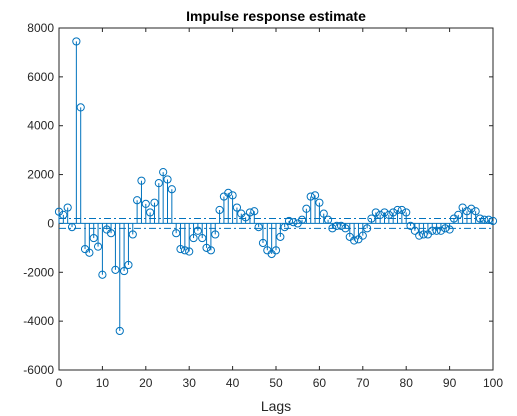  What do you see at coordinates (40, 175) in the screenshot?
I see `y-tick-label: 2000` at bounding box center [40, 175].